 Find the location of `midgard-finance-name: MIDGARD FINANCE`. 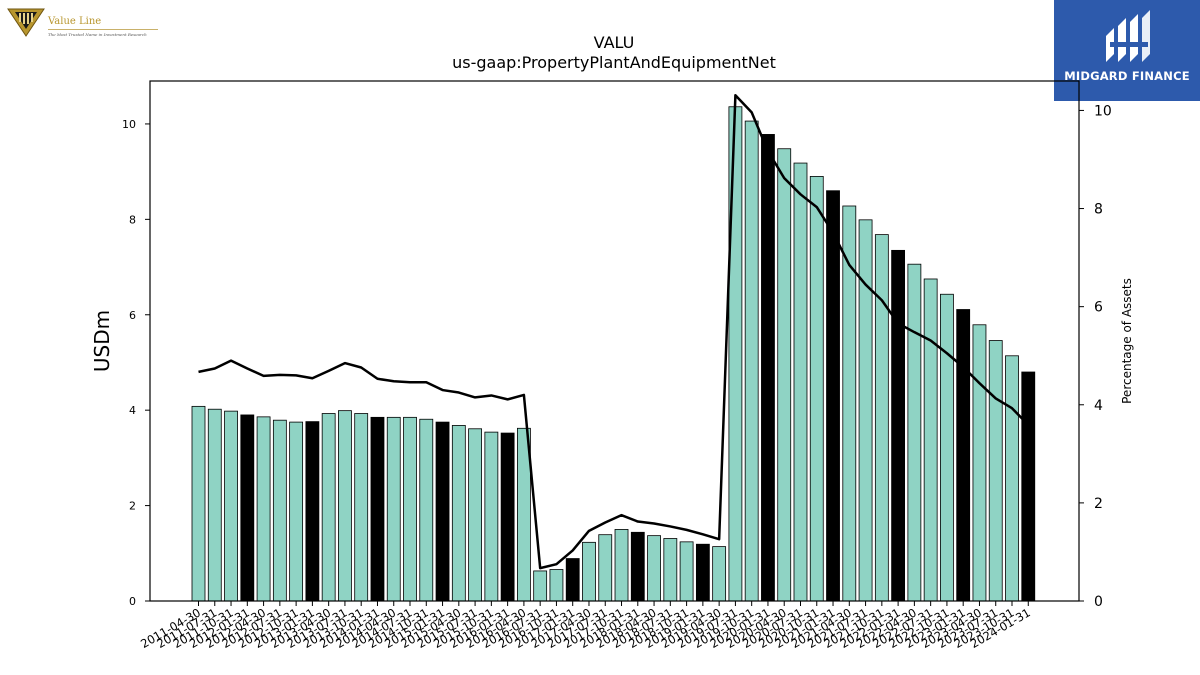

midgard-finance-name: MIDGARD FINANCE is located at coordinates (1127, 76).